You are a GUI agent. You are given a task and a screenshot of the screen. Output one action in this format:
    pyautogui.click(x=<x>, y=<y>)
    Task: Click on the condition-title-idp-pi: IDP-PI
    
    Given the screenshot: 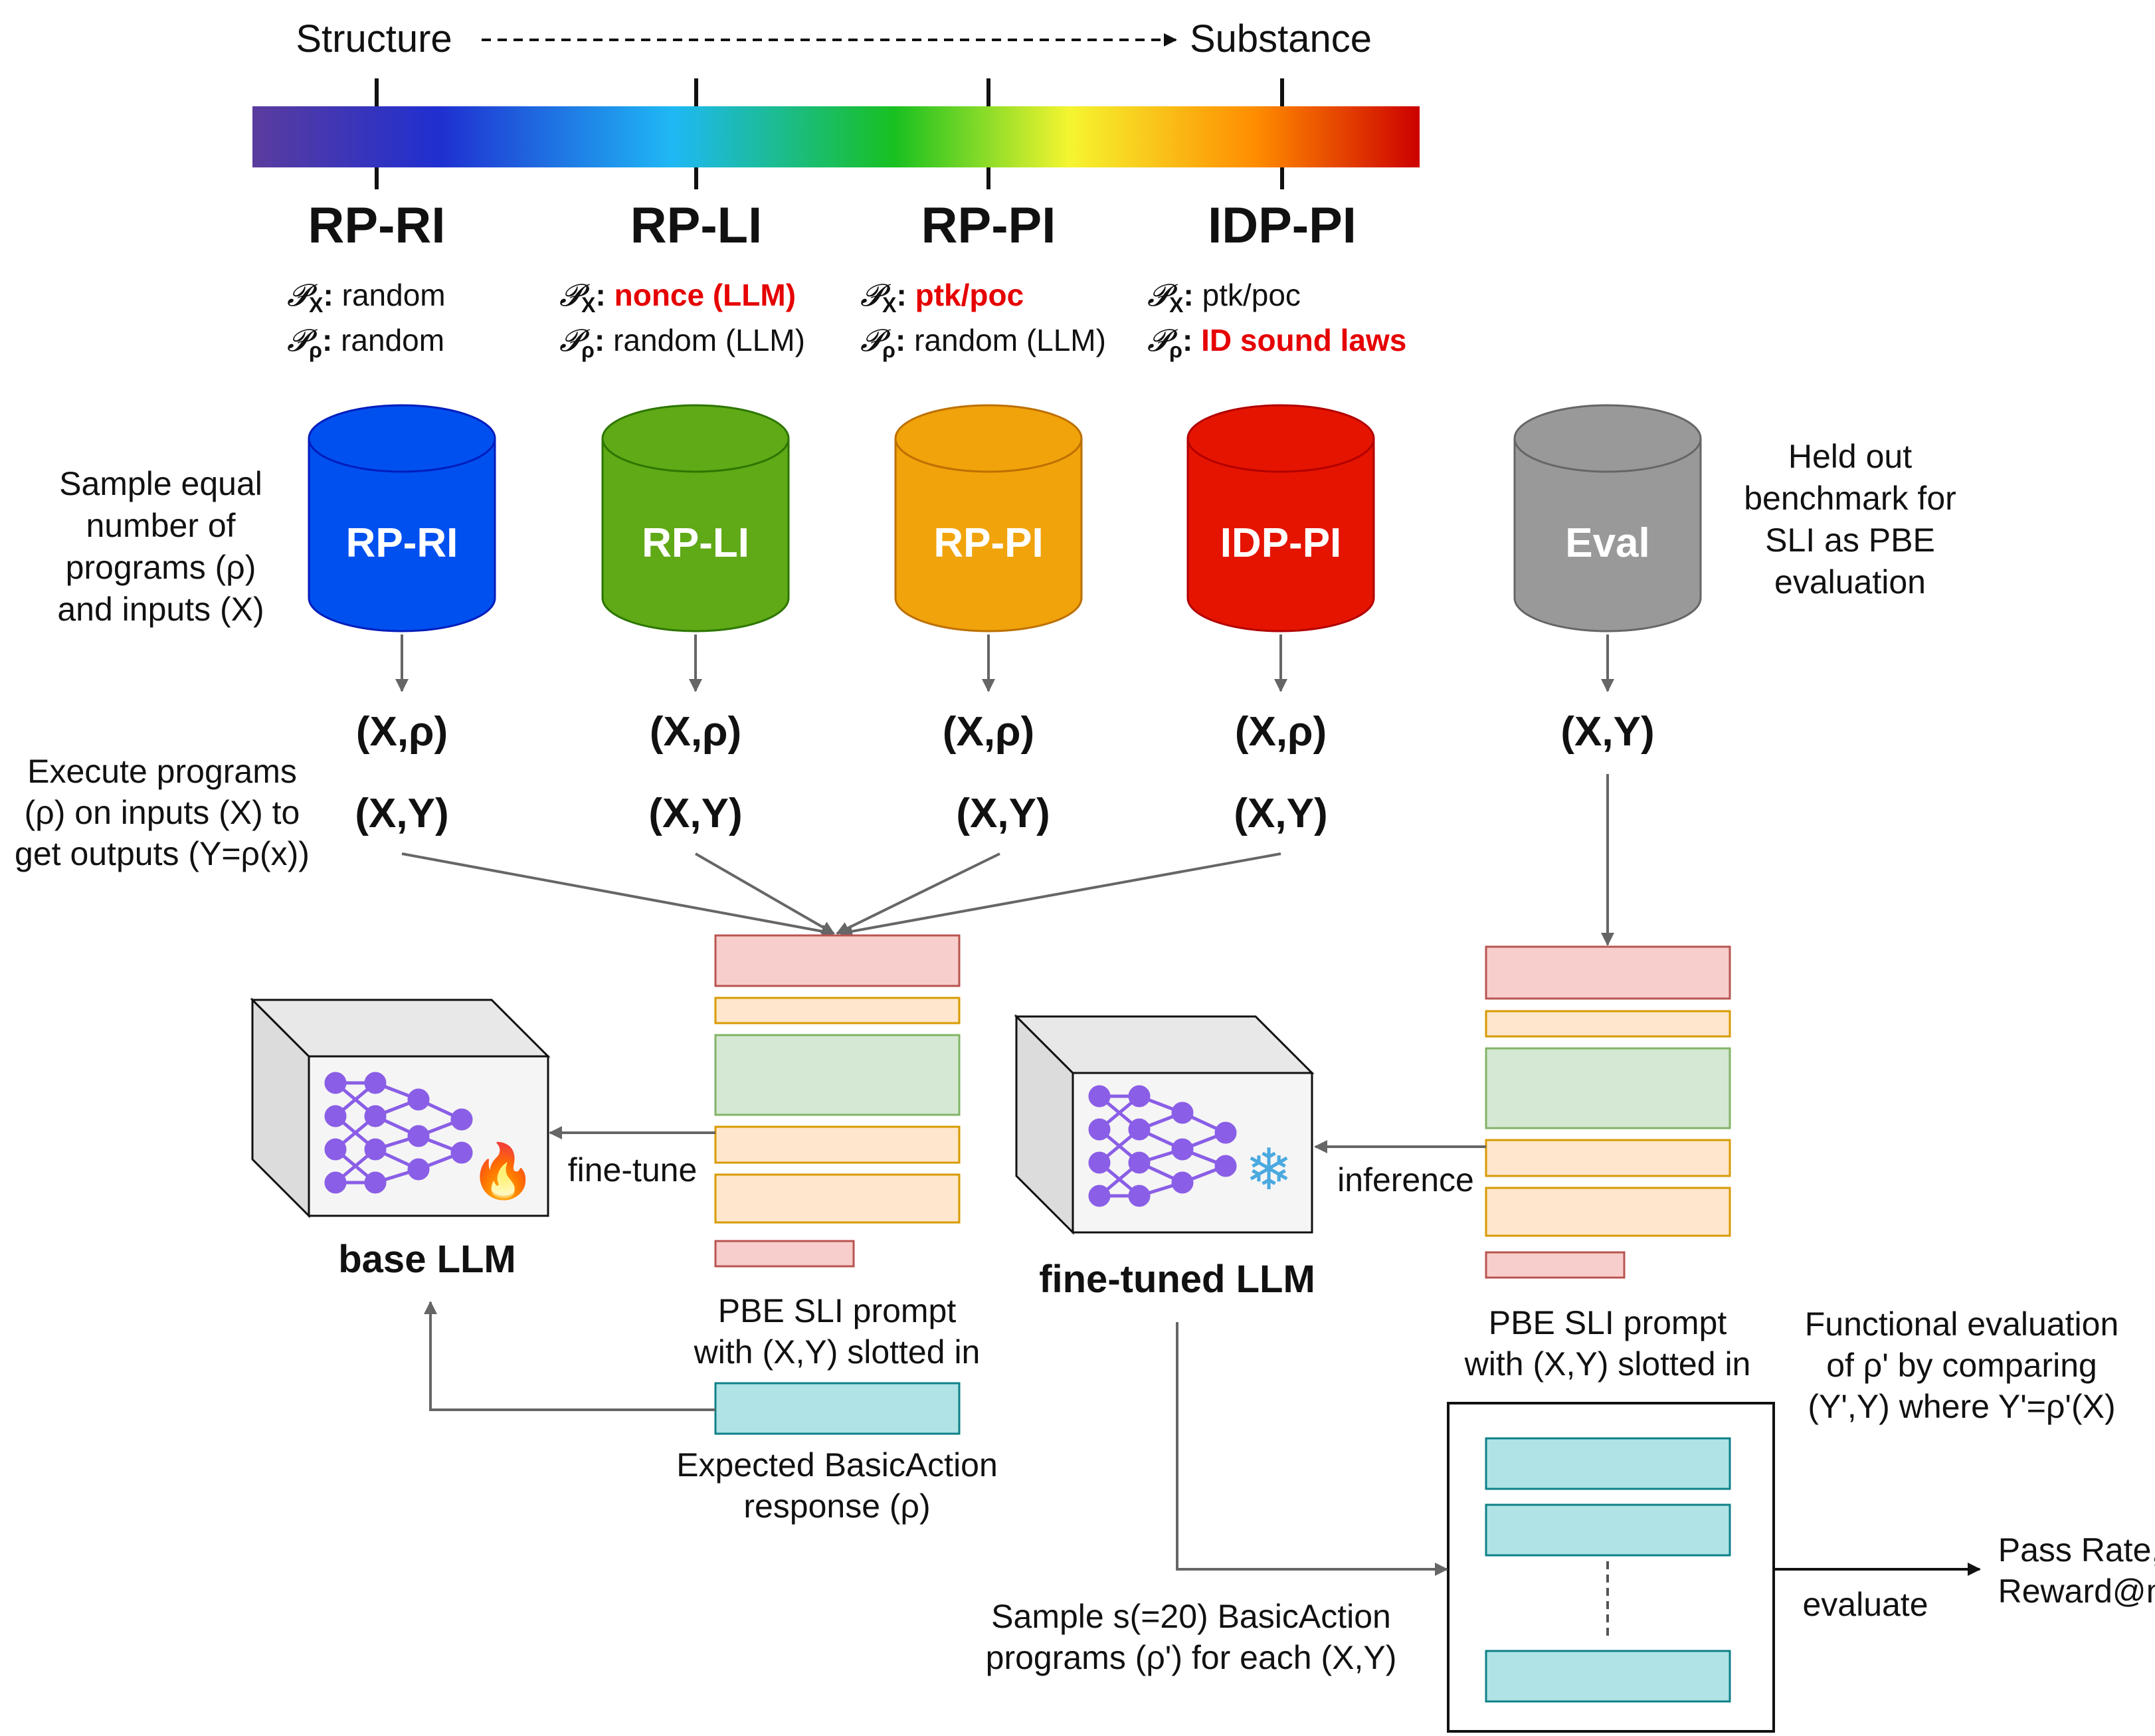 What is the action you would take?
    pyautogui.click(x=1282, y=225)
    